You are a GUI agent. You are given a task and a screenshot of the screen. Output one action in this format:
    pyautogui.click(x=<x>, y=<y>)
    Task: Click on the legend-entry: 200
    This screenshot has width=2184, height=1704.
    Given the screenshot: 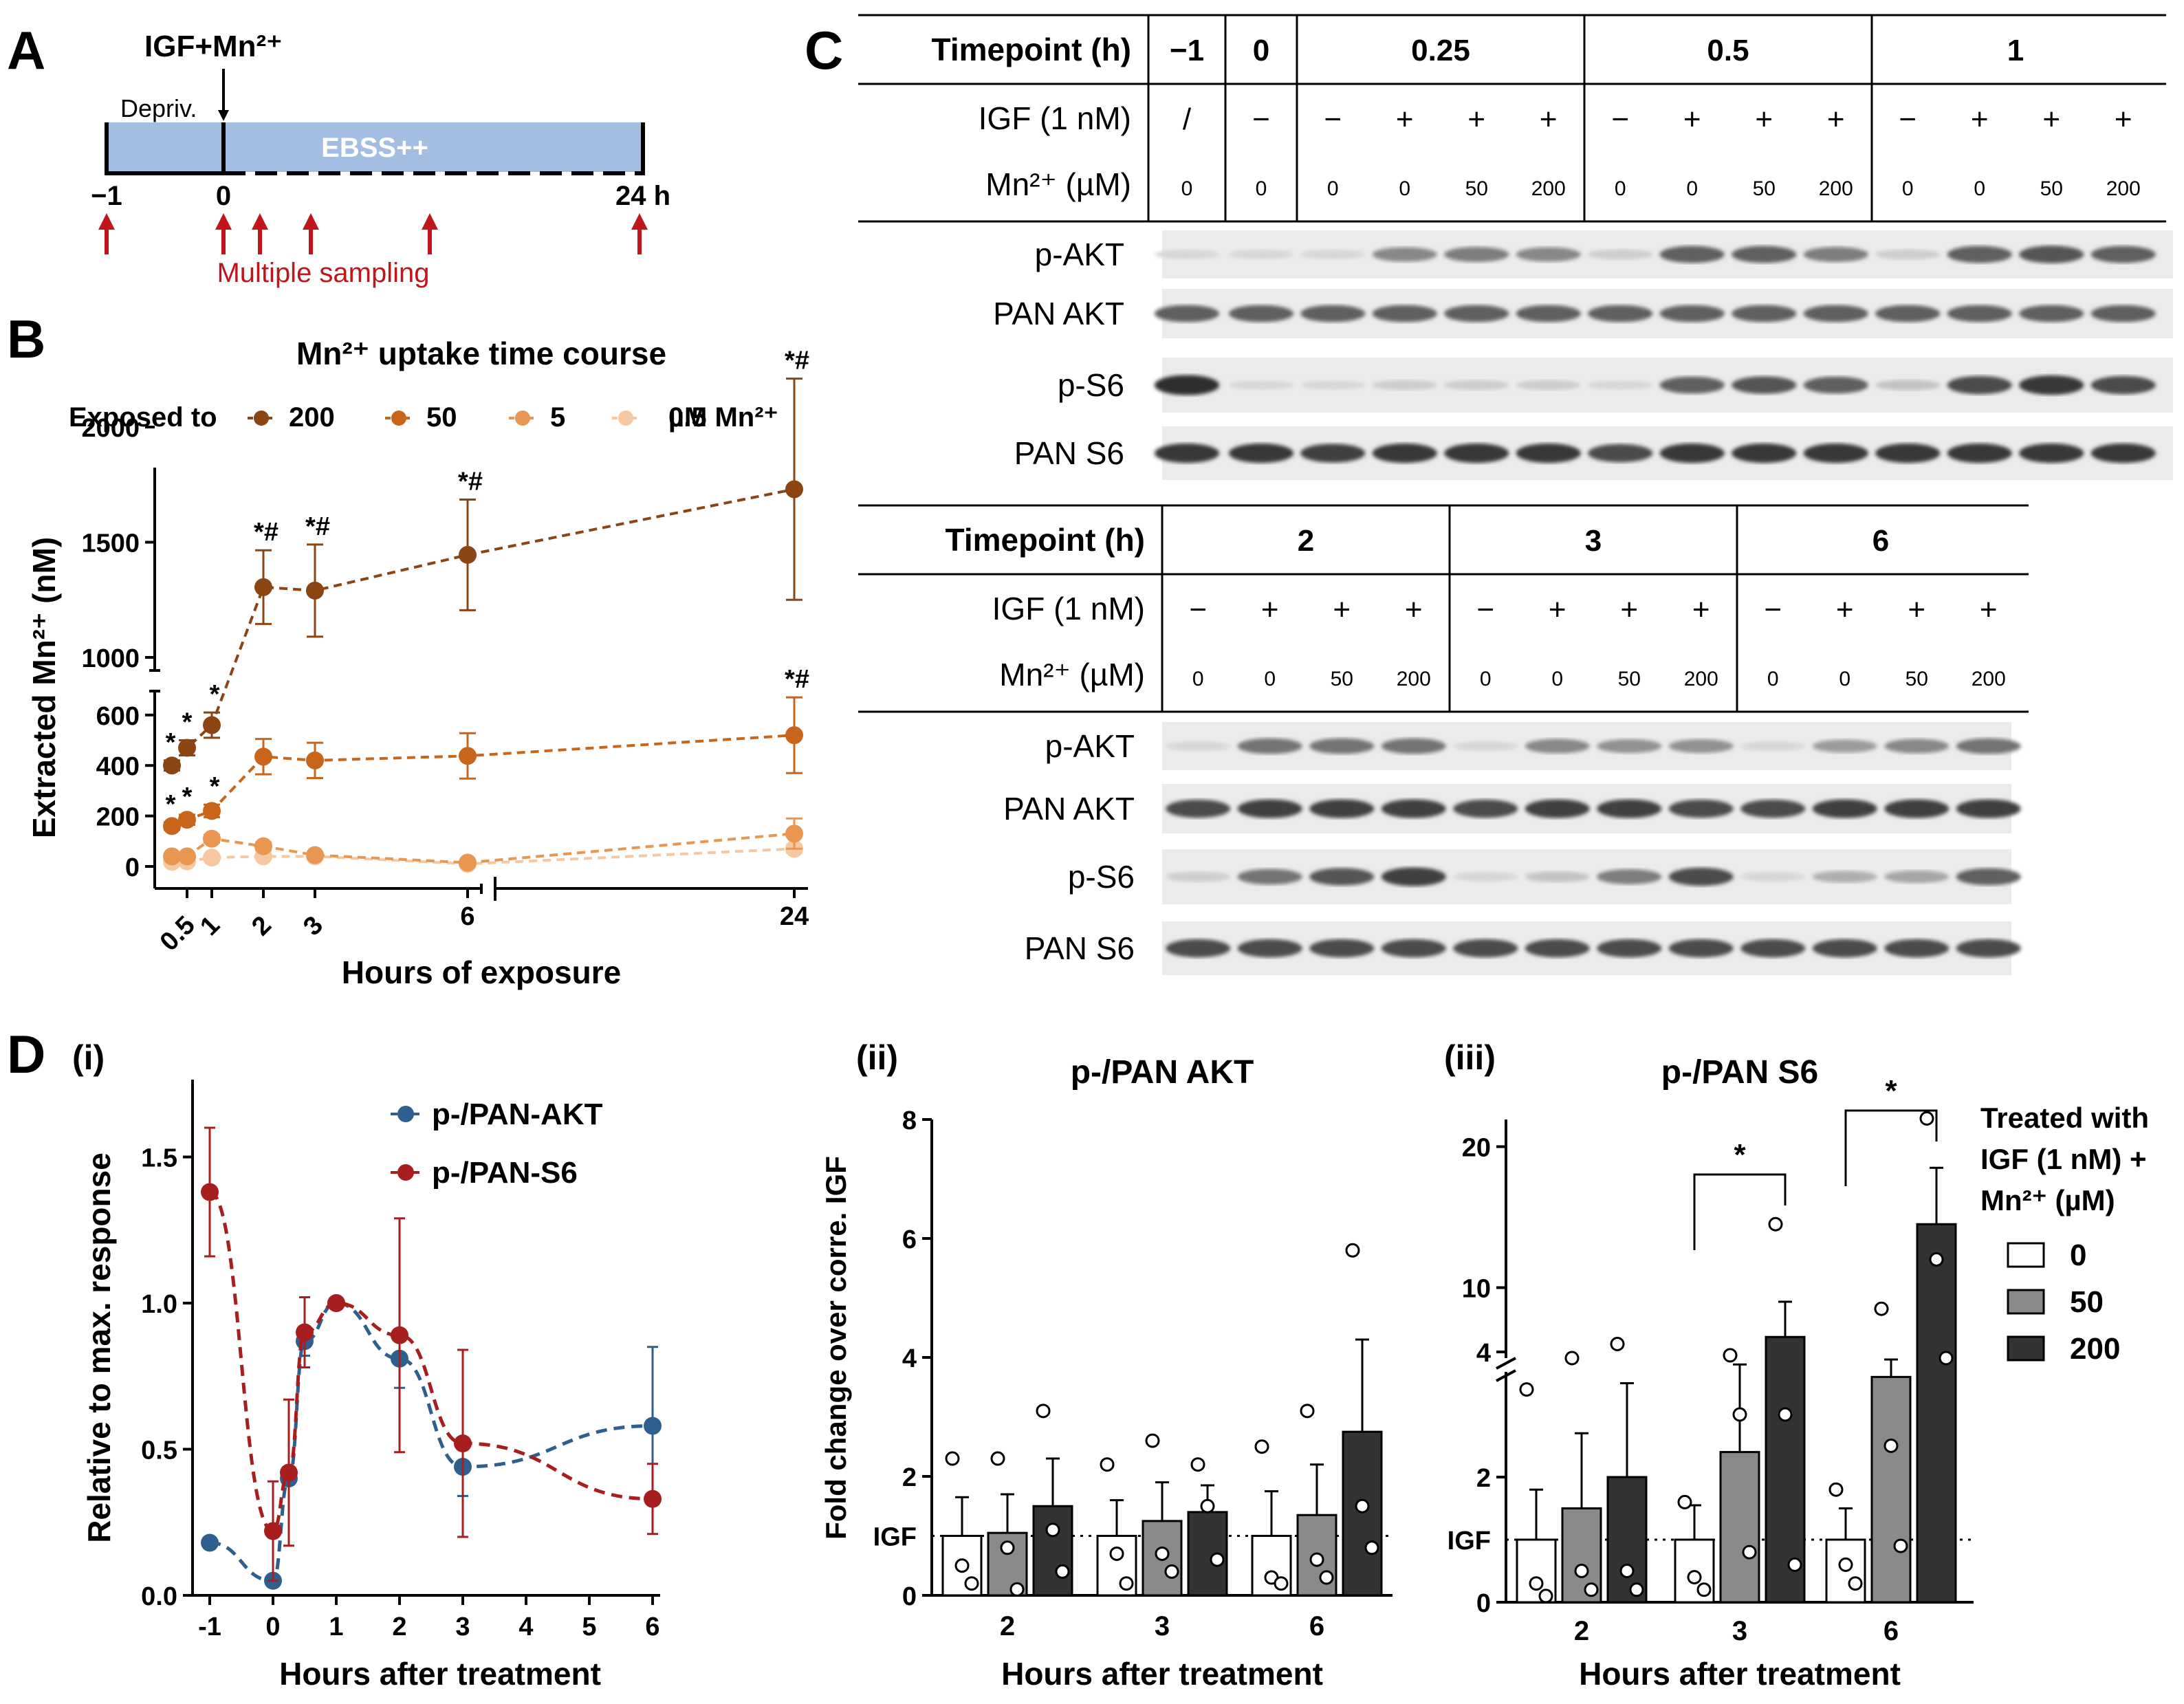 What is the action you would take?
    pyautogui.click(x=312, y=417)
    